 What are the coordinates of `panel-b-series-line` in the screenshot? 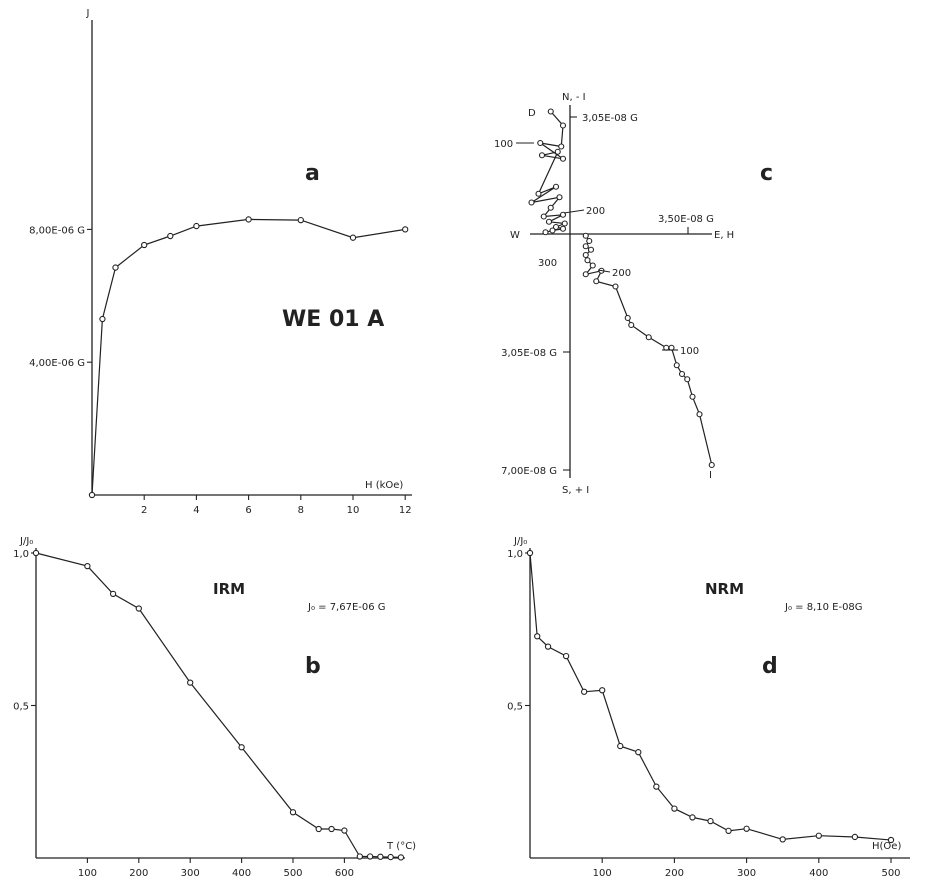 It's located at (218, 705).